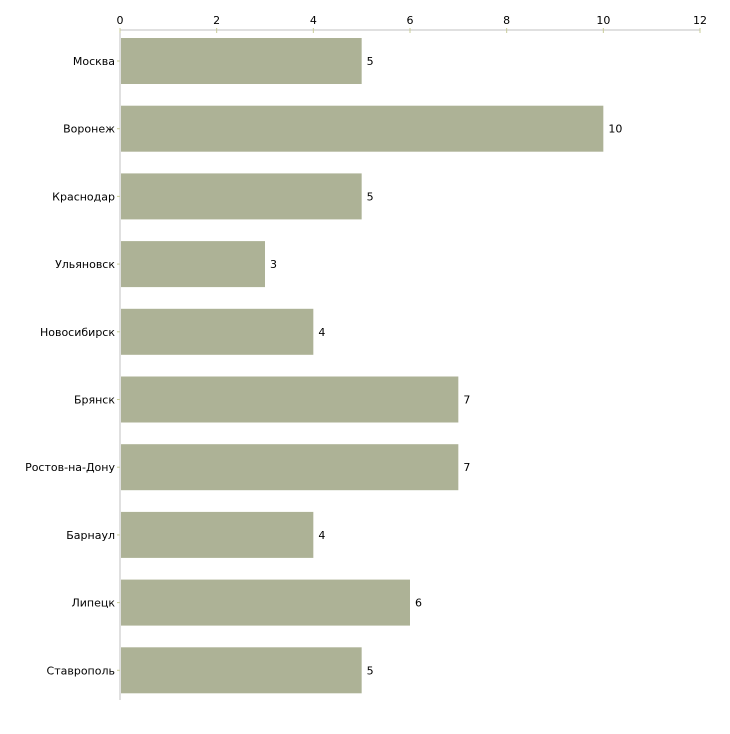 The height and width of the screenshot is (734, 730). Describe the element at coordinates (418, 603) in the screenshot. I see `data-label: 6` at that location.